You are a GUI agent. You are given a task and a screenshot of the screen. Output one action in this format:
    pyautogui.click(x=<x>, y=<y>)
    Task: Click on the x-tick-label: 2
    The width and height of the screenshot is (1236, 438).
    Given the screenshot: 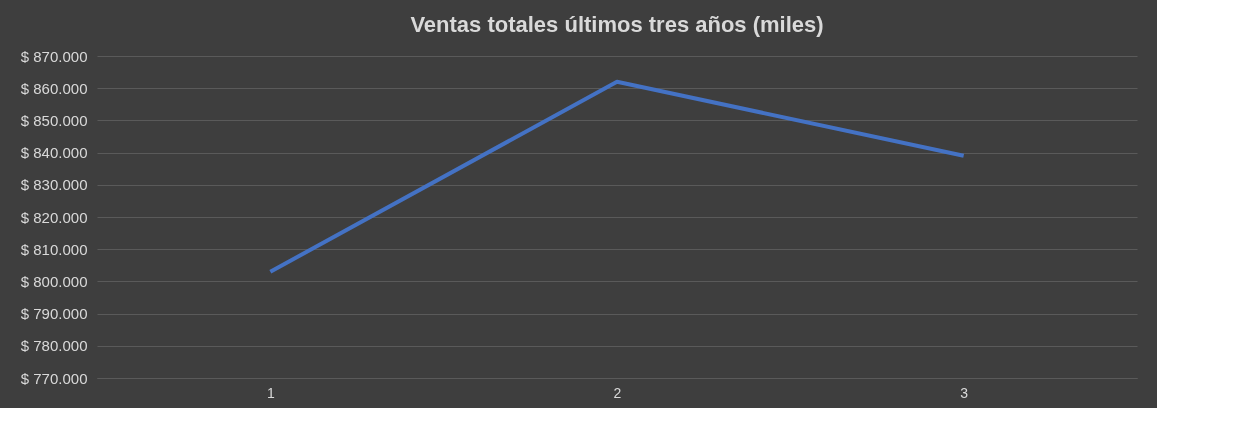 What is the action you would take?
    pyautogui.click(x=617, y=392)
    